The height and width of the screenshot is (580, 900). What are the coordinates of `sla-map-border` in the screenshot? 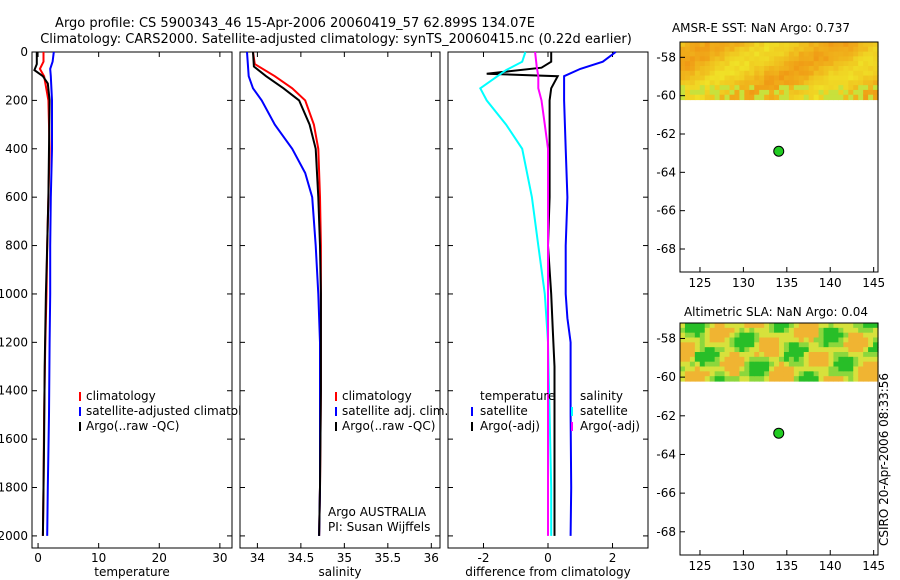 It's located at (779, 439).